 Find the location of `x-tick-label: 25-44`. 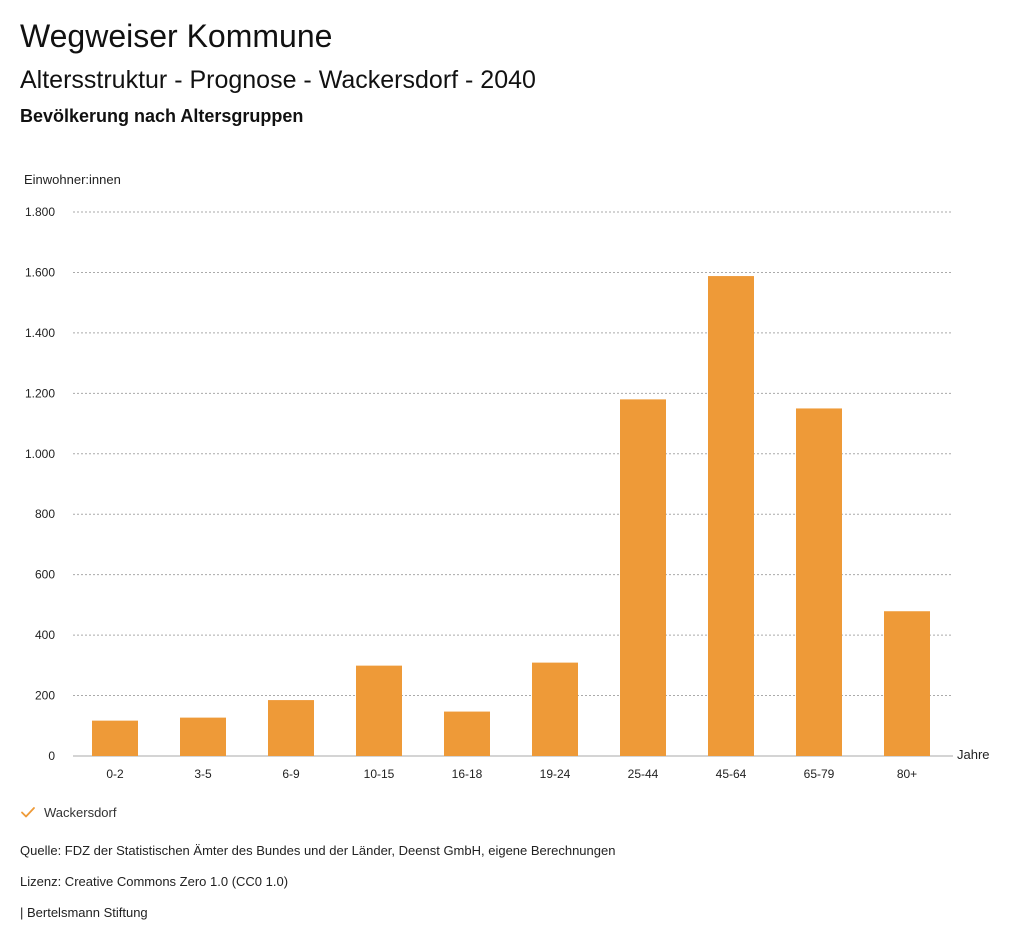

x-tick-label: 25-44 is located at coordinates (643, 774).